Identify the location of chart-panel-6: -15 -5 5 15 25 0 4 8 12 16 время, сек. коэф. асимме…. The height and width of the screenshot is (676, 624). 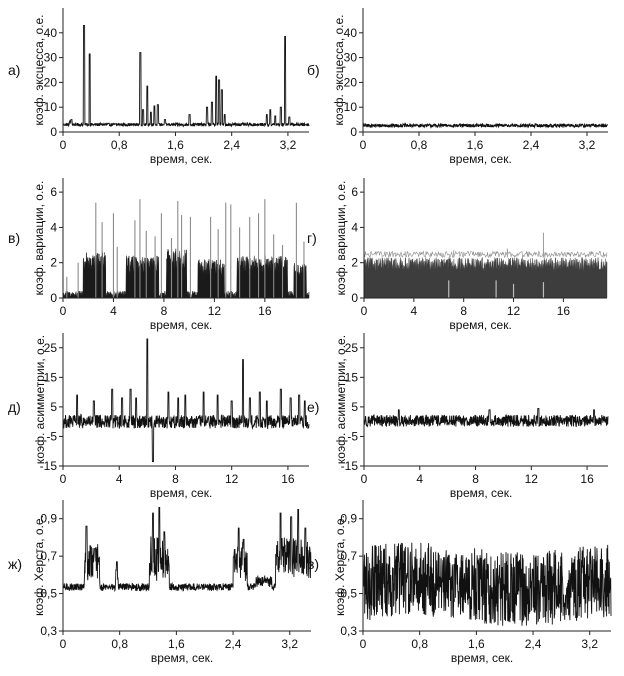
(458, 416).